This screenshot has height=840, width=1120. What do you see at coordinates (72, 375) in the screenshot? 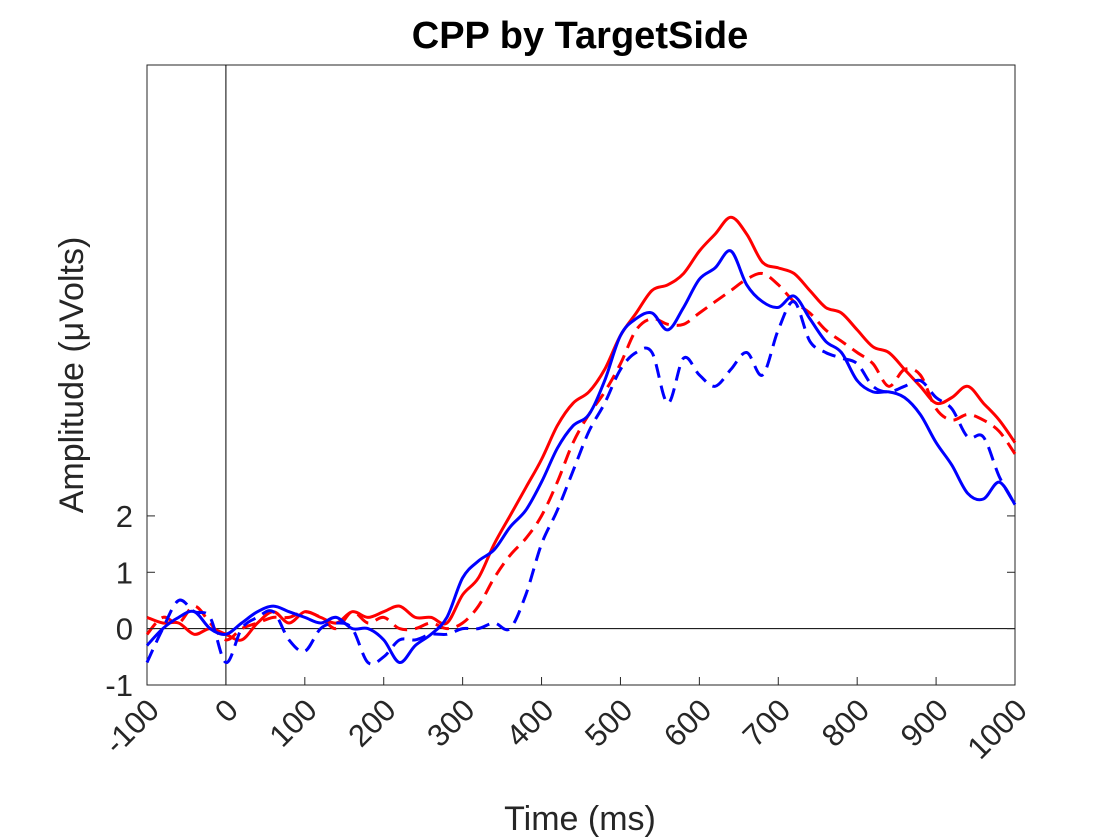
I see `y-axis-label: Amplitude (μVolts)` at bounding box center [72, 375].